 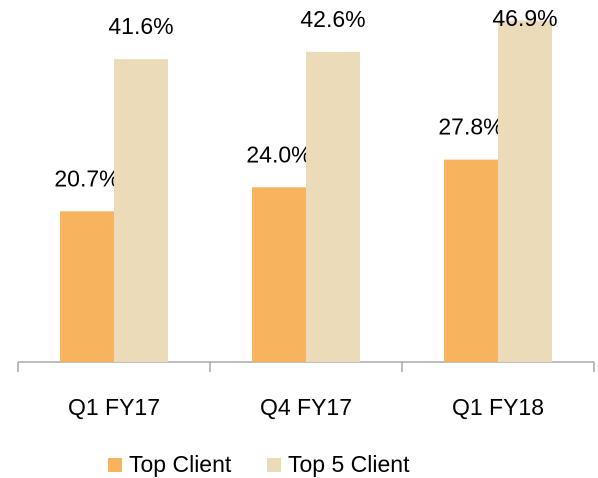 What do you see at coordinates (470, 127) in the screenshot?
I see `data-label: 27.8%` at bounding box center [470, 127].